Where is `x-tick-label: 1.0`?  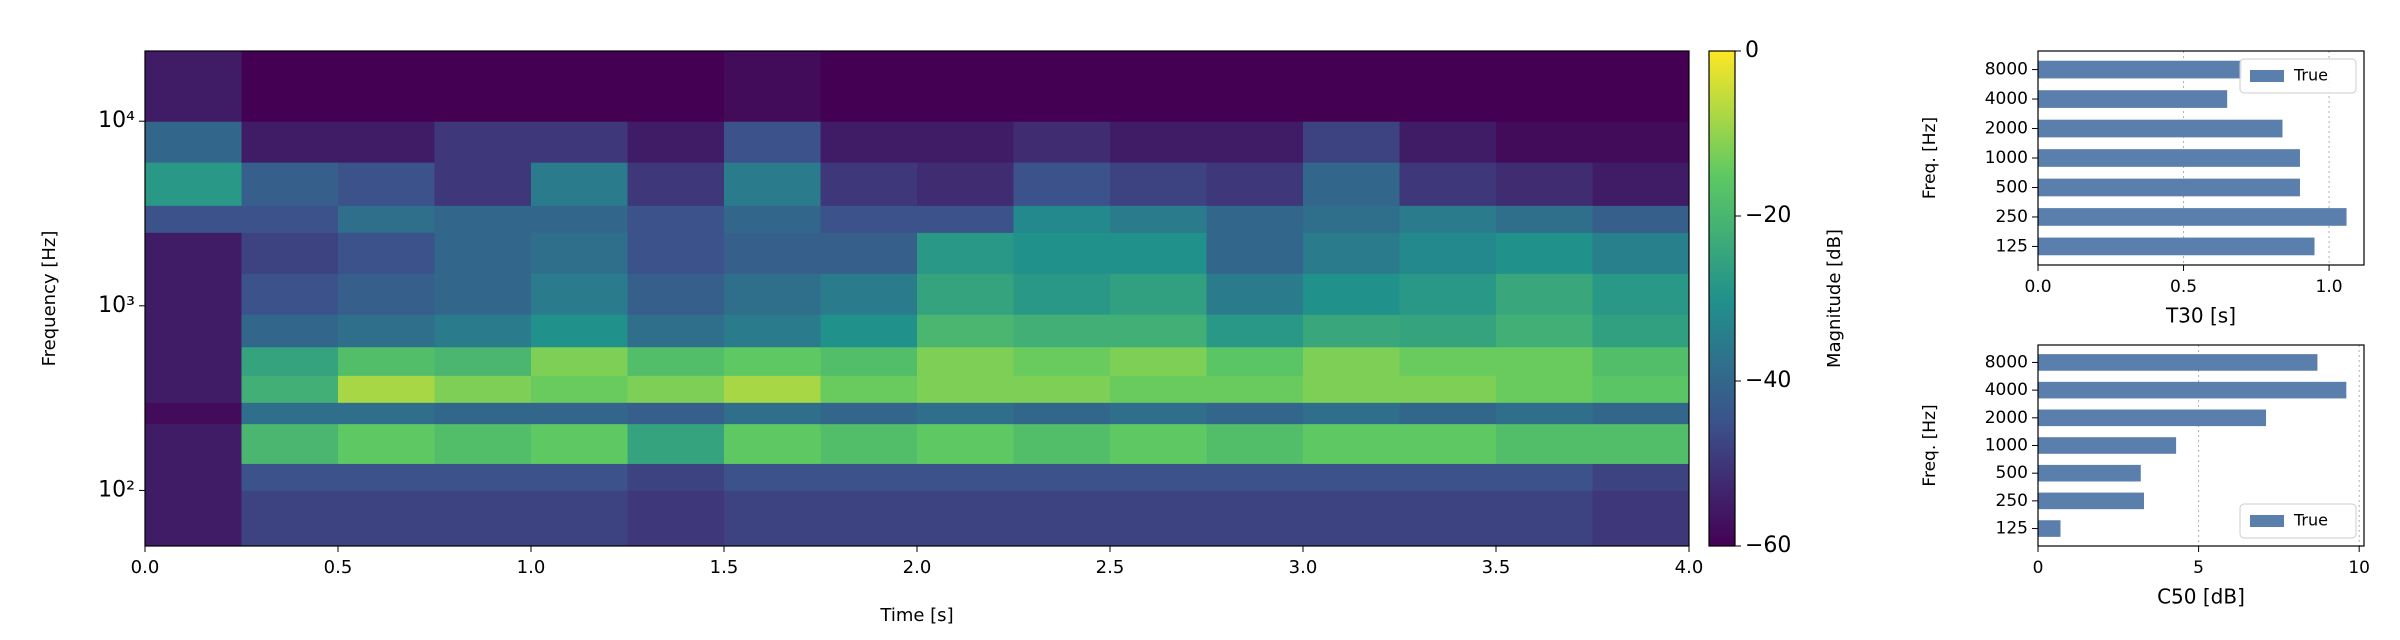
x-tick-label: 1.0 is located at coordinates (531, 567).